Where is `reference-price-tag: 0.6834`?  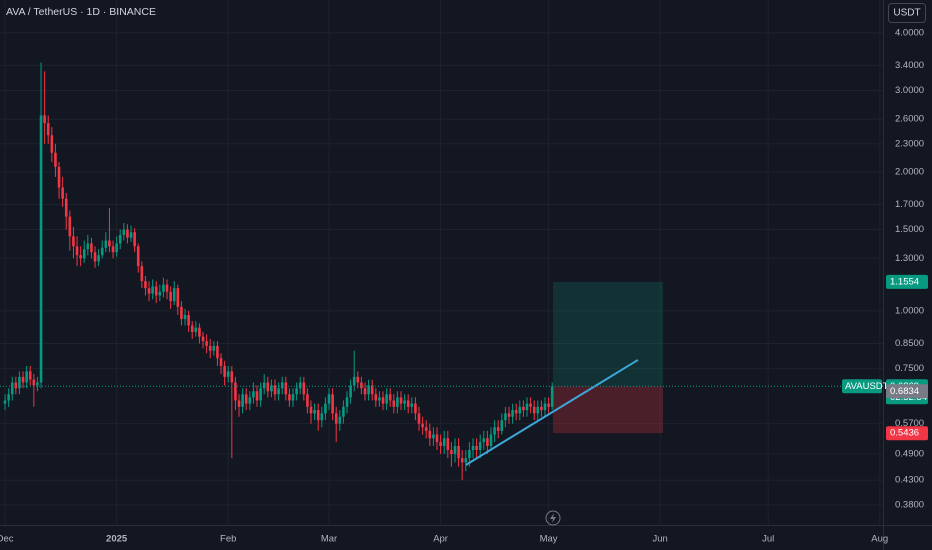 reference-price-tag: 0.6834 is located at coordinates (904, 391).